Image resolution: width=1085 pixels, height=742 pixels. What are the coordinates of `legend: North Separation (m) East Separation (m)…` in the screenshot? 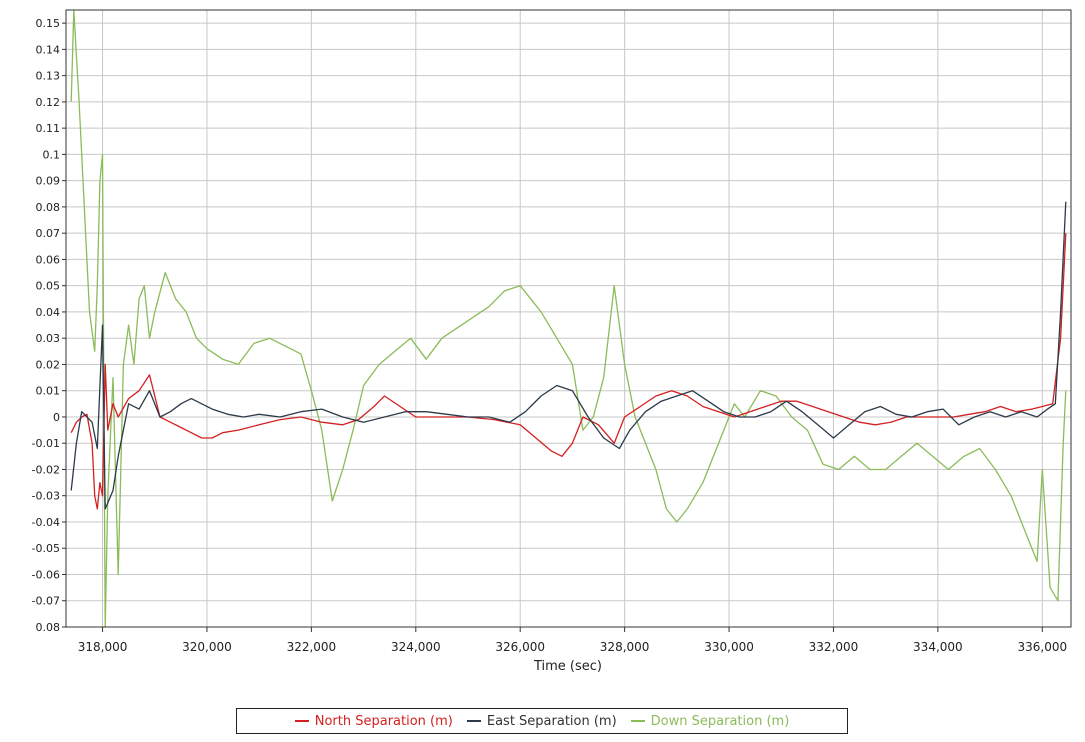 It's located at (542, 721).